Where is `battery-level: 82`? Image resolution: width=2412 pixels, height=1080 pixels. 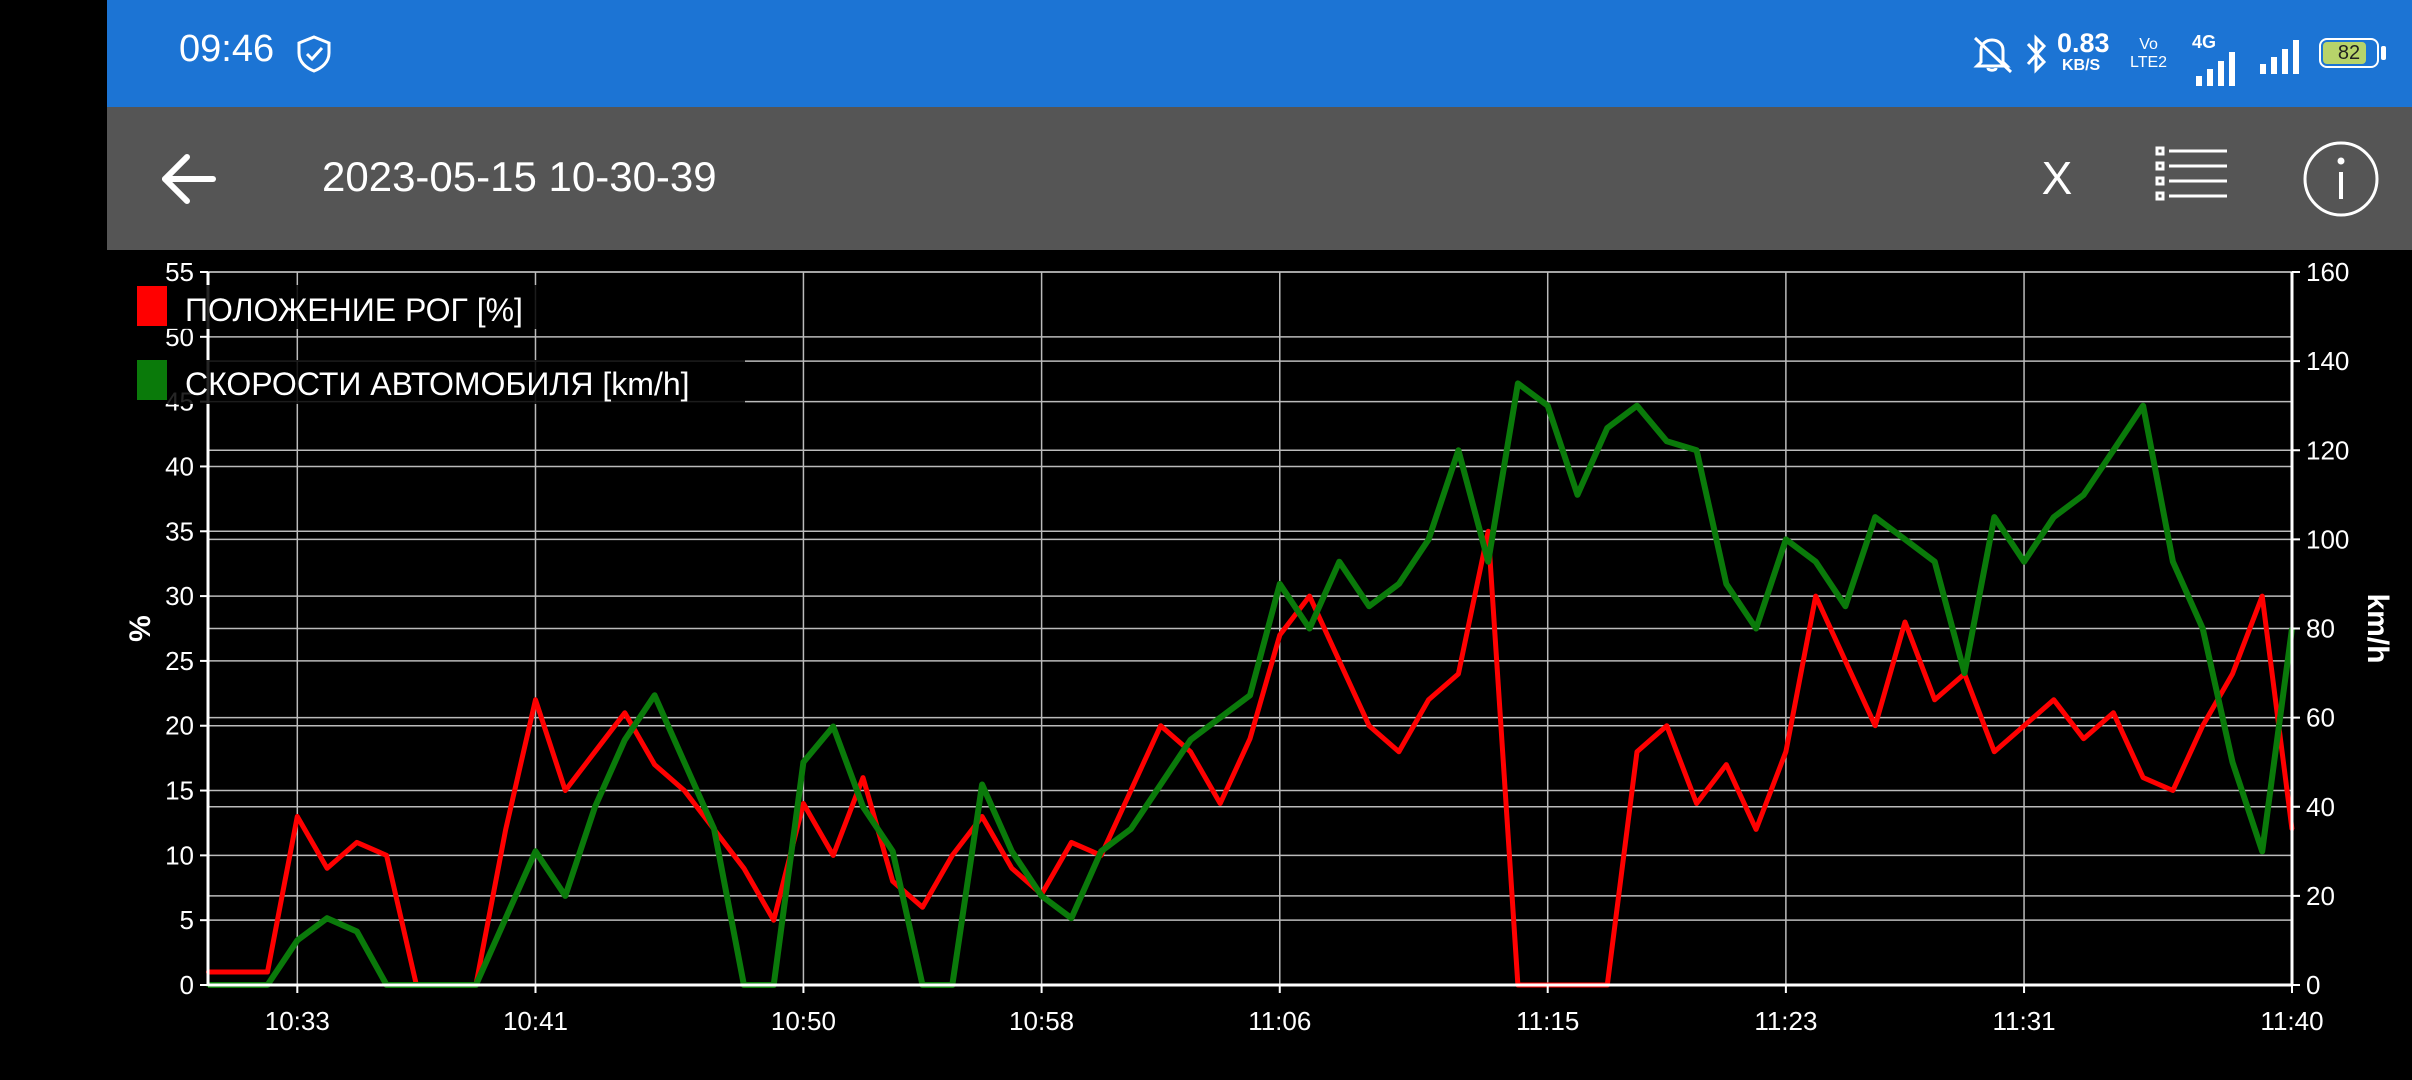
battery-level: 82 is located at coordinates (2349, 53).